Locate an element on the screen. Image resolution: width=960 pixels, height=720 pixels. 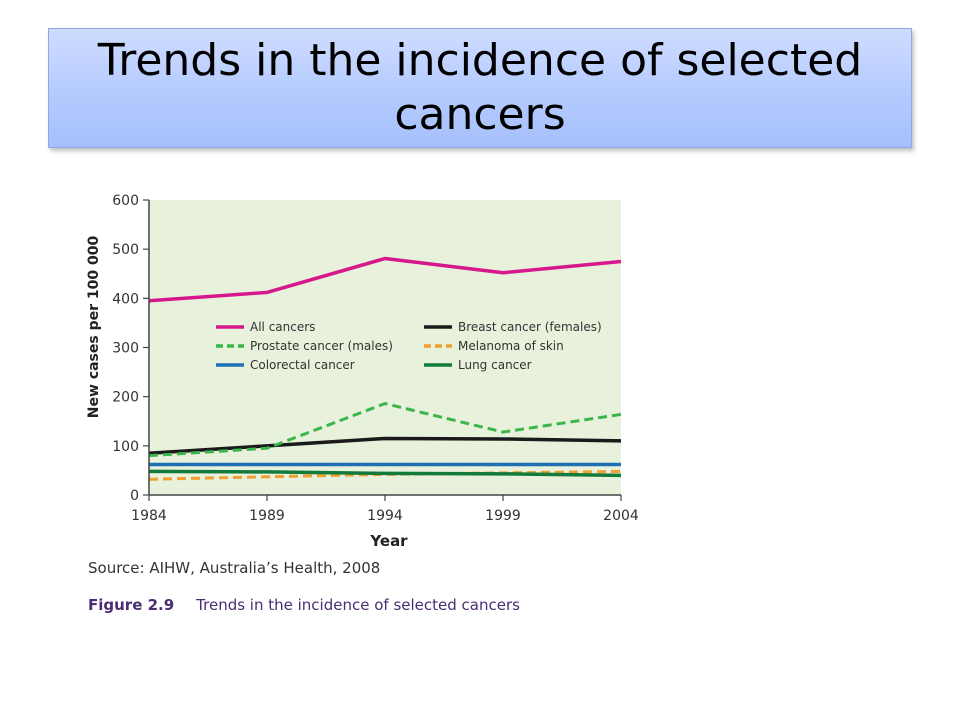
x-axis-title: Year is located at coordinates (388, 541).